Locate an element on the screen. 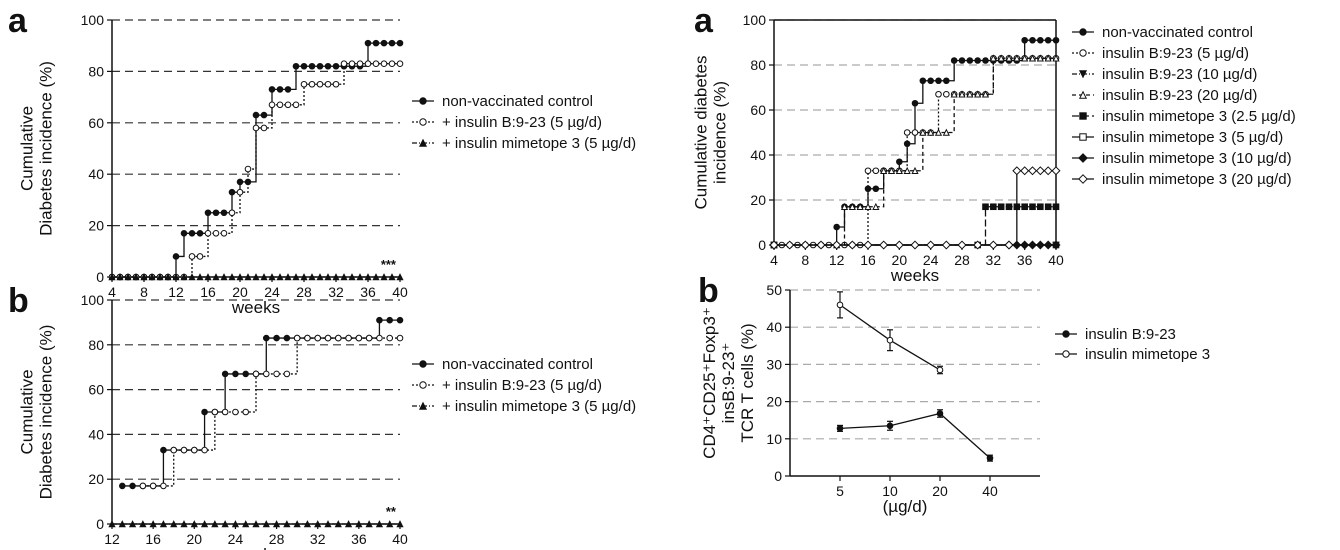 This screenshot has width=1340, height=550. x-axis-label: weeks is located at coordinates (255, 547).